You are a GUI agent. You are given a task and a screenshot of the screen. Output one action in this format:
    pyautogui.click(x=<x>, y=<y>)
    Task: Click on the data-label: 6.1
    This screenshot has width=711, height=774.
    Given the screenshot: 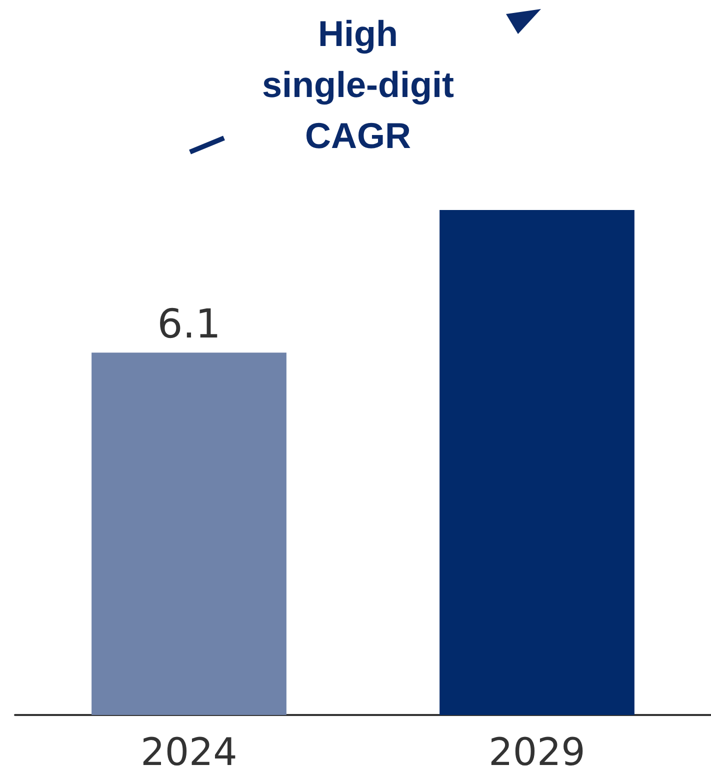 What is the action you would take?
    pyautogui.click(x=189, y=325)
    